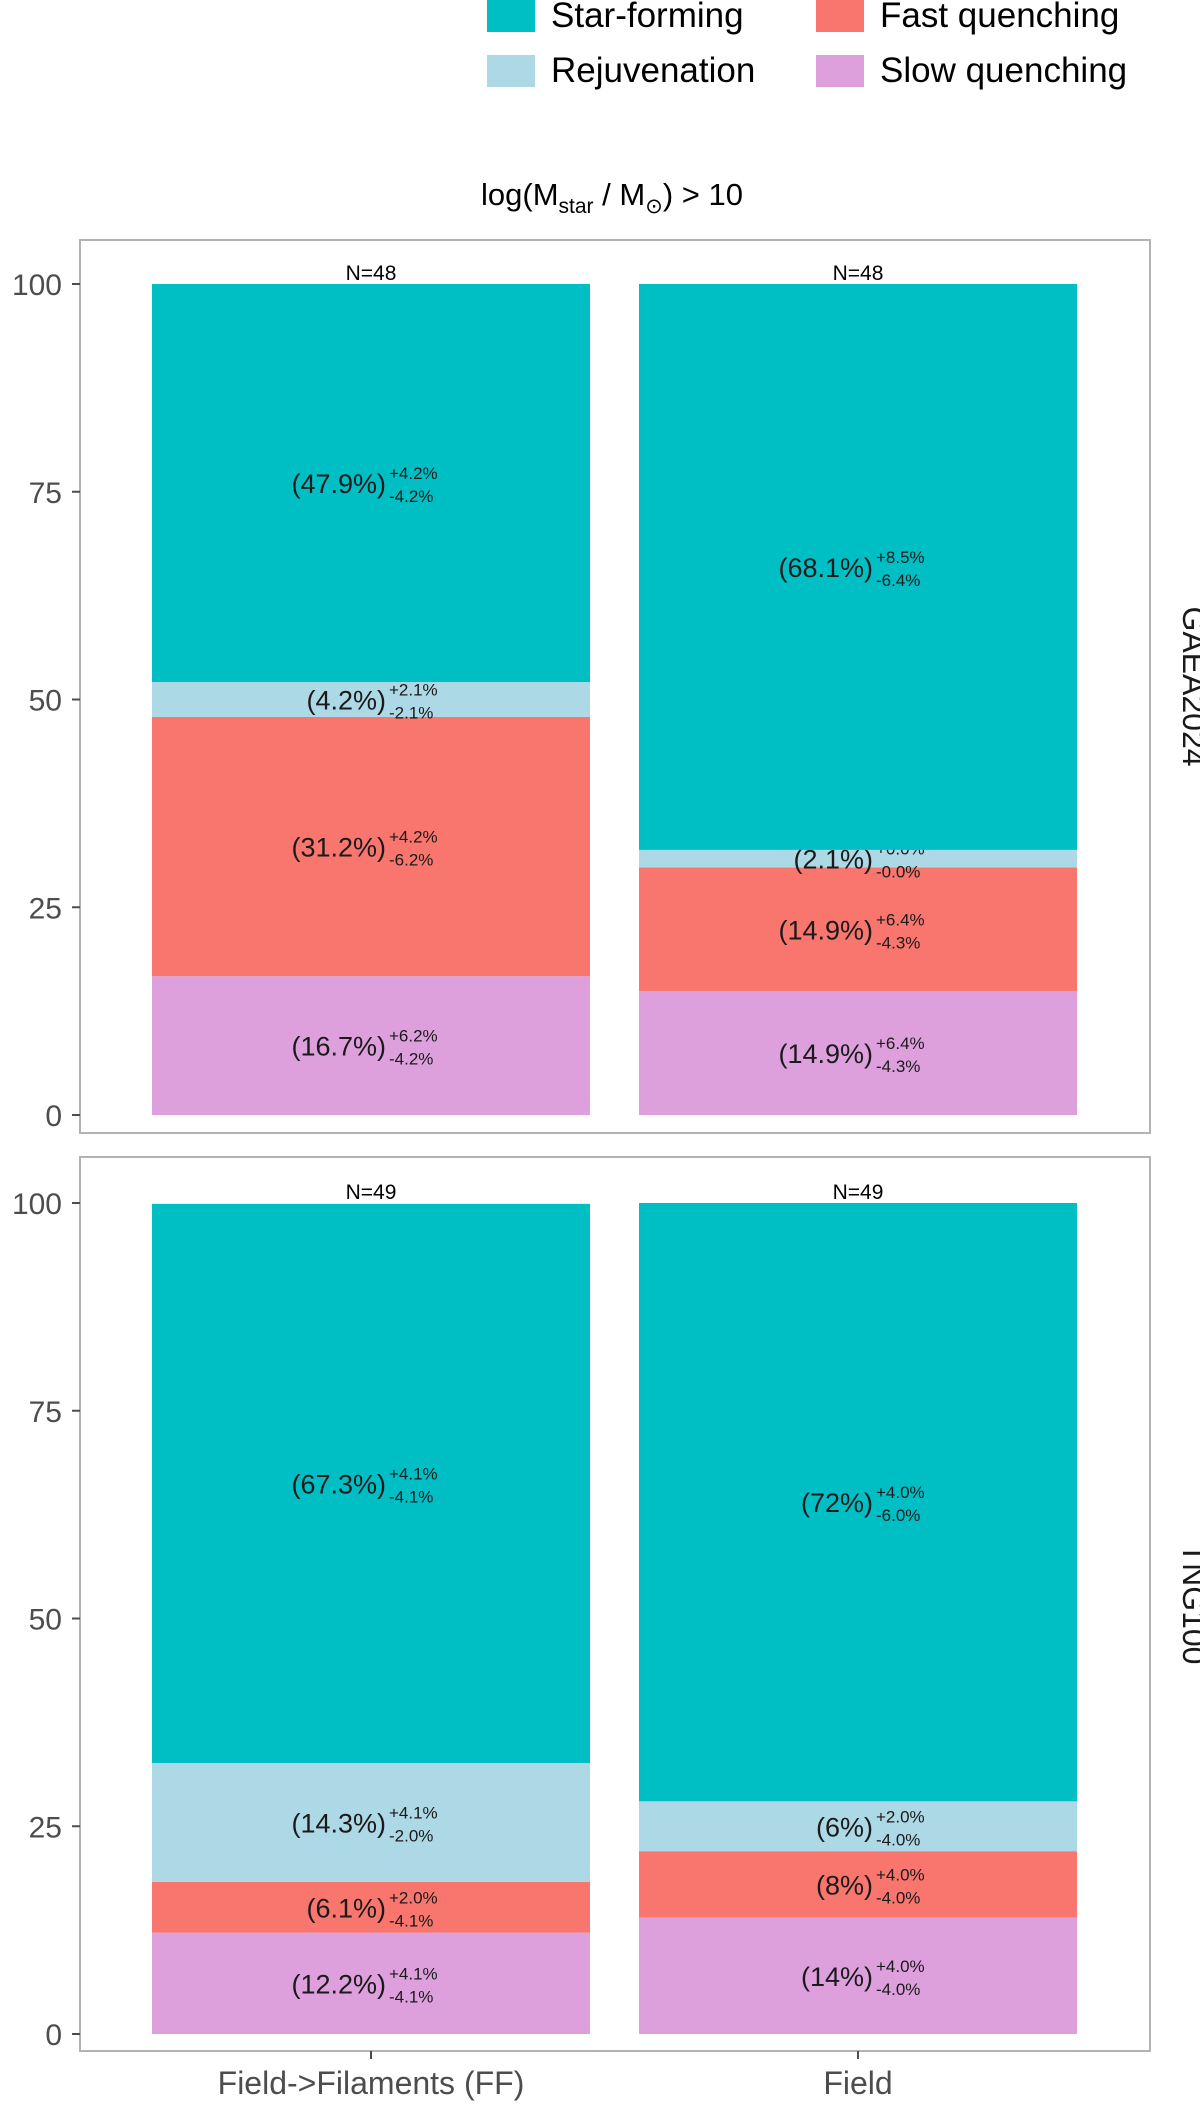 This screenshot has width=1200, height=2105. I want to click on data-label-value: (6.1%), so click(346, 1908).